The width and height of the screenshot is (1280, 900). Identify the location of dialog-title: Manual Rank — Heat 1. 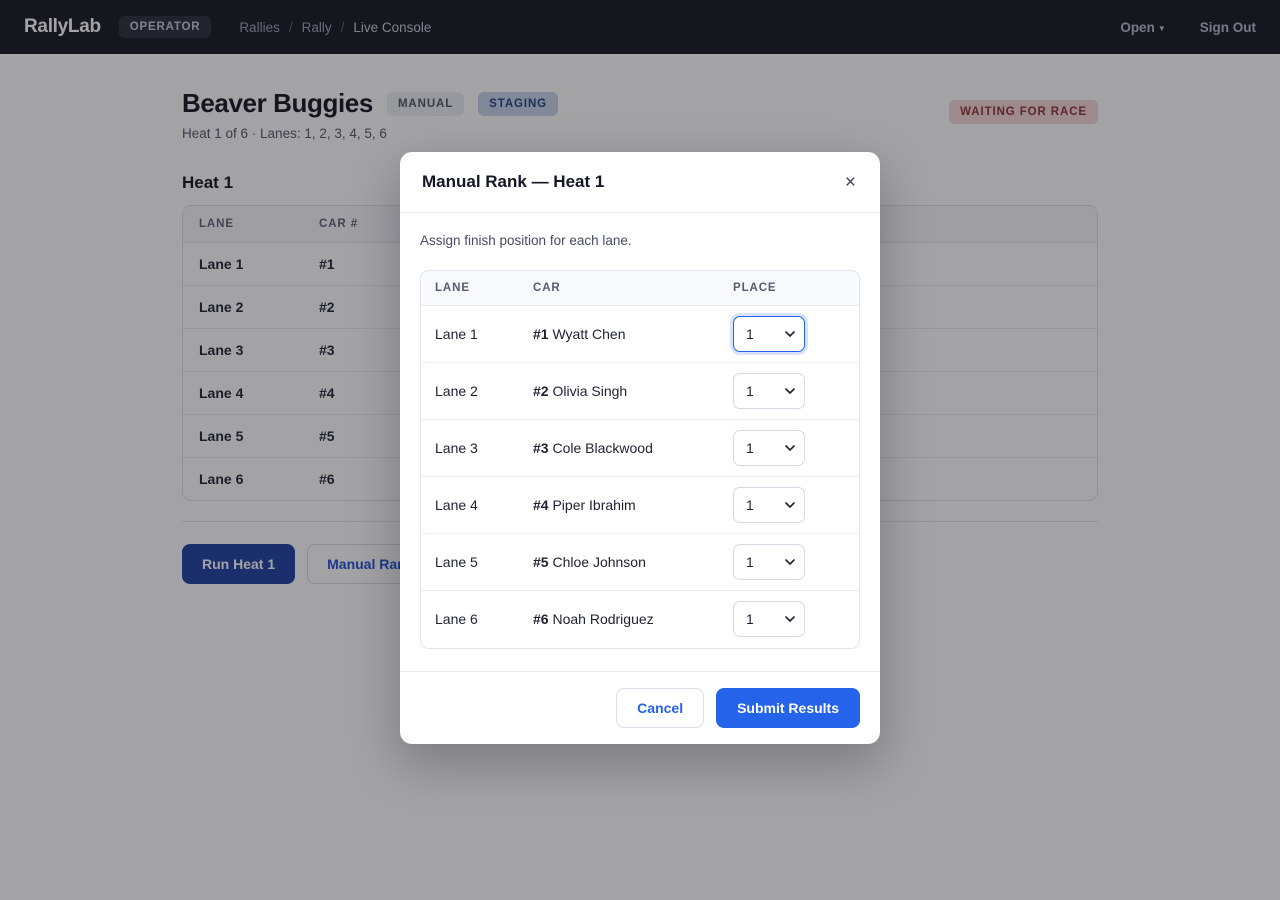
(513, 181).